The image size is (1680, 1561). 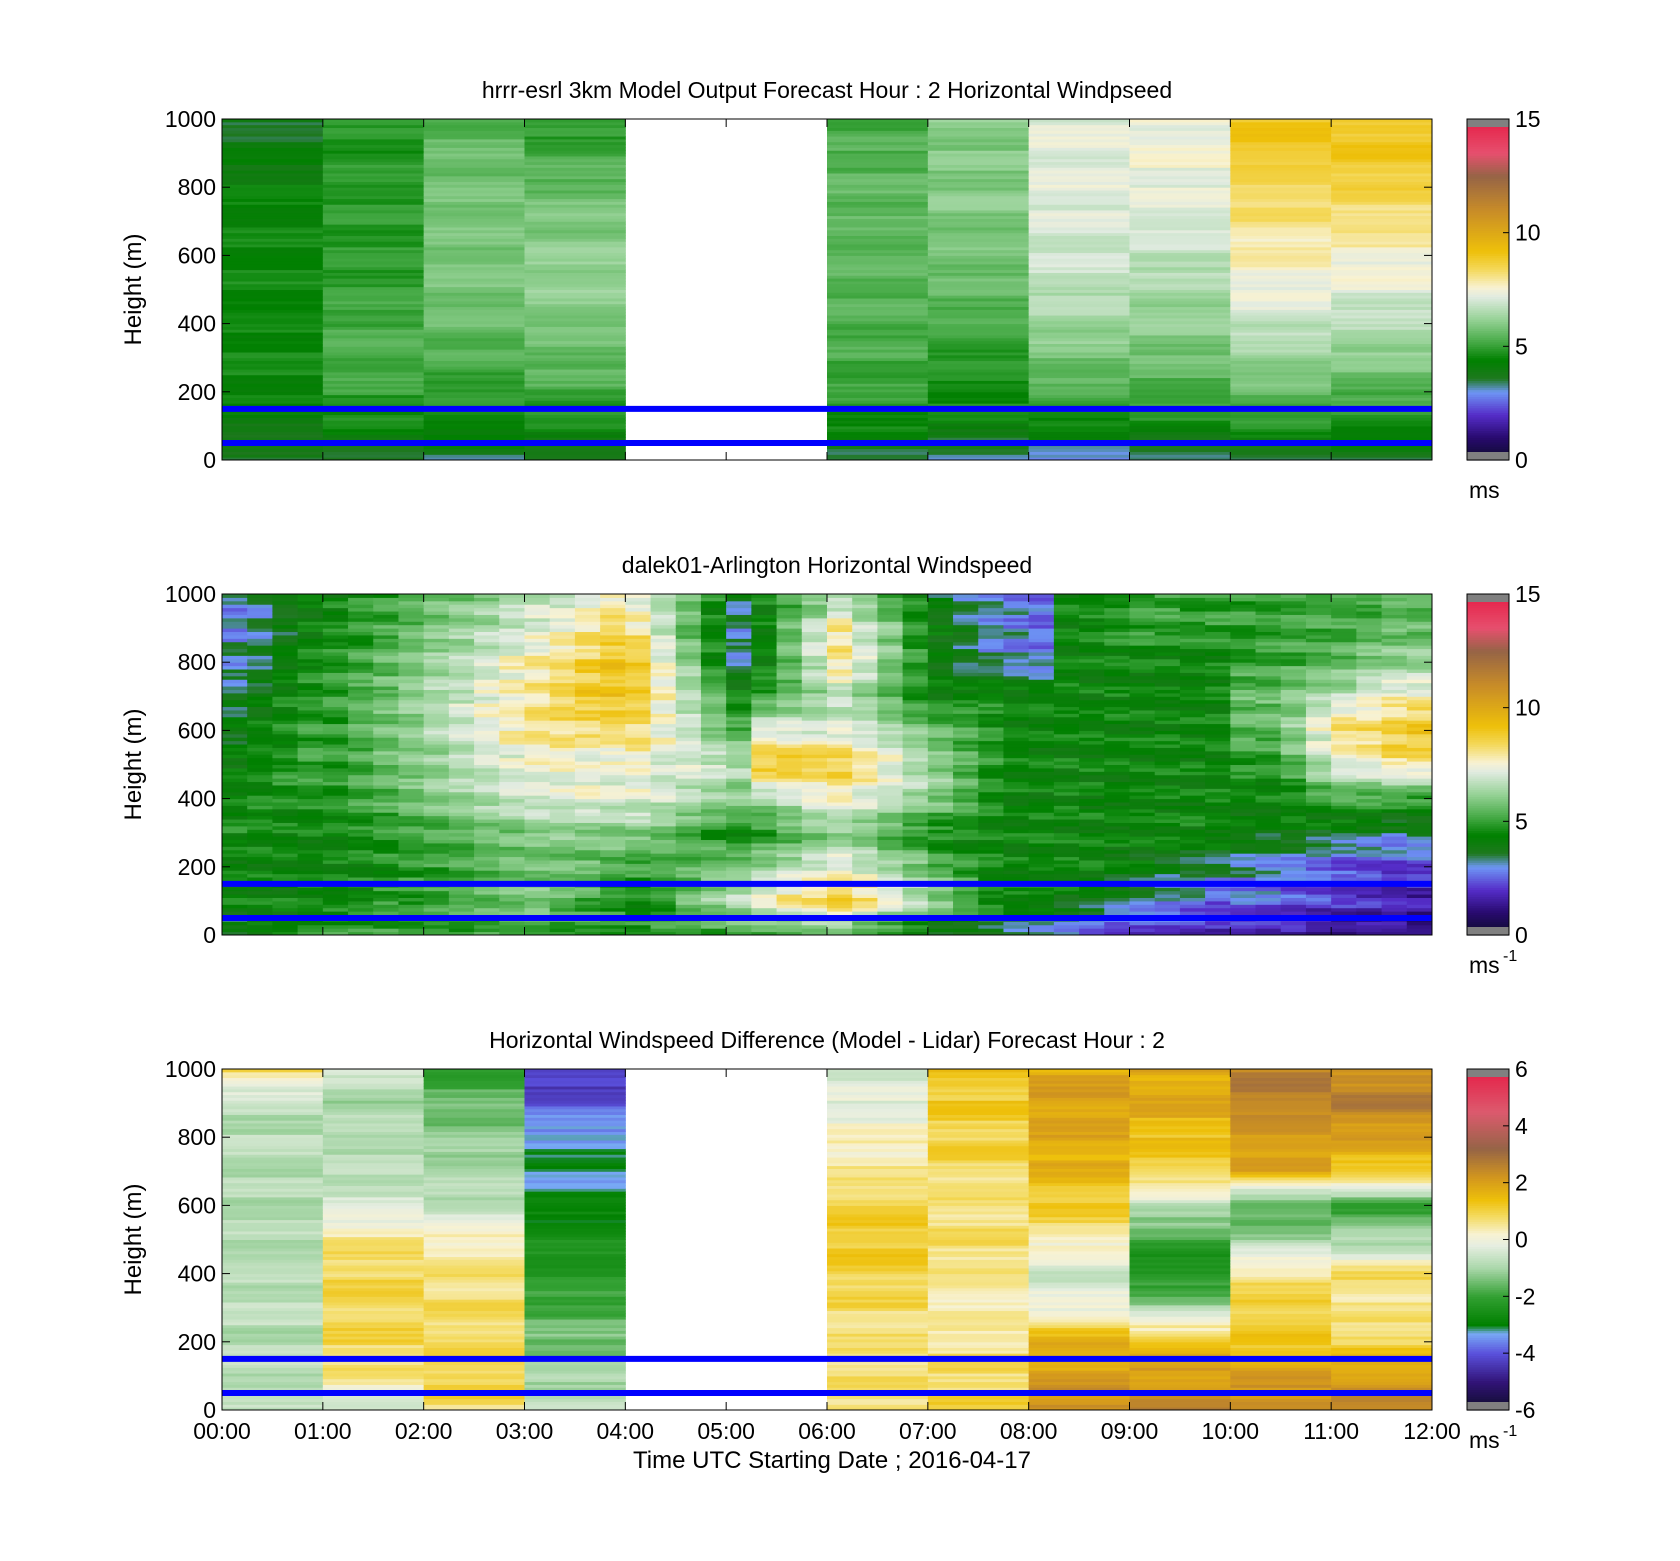 I want to click on colorbar-swatch, so click(x=1488, y=239).